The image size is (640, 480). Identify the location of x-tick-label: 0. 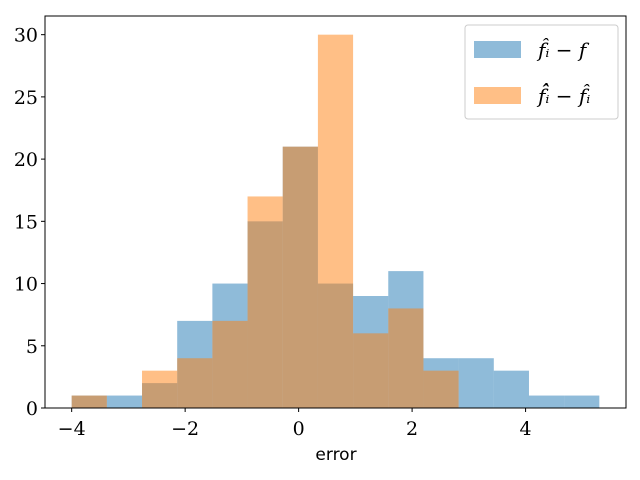
(299, 429).